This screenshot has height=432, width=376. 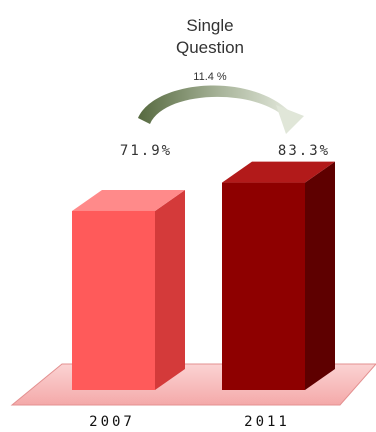 What do you see at coordinates (221, 109) in the screenshot?
I see `curved-arrow-icon` at bounding box center [221, 109].